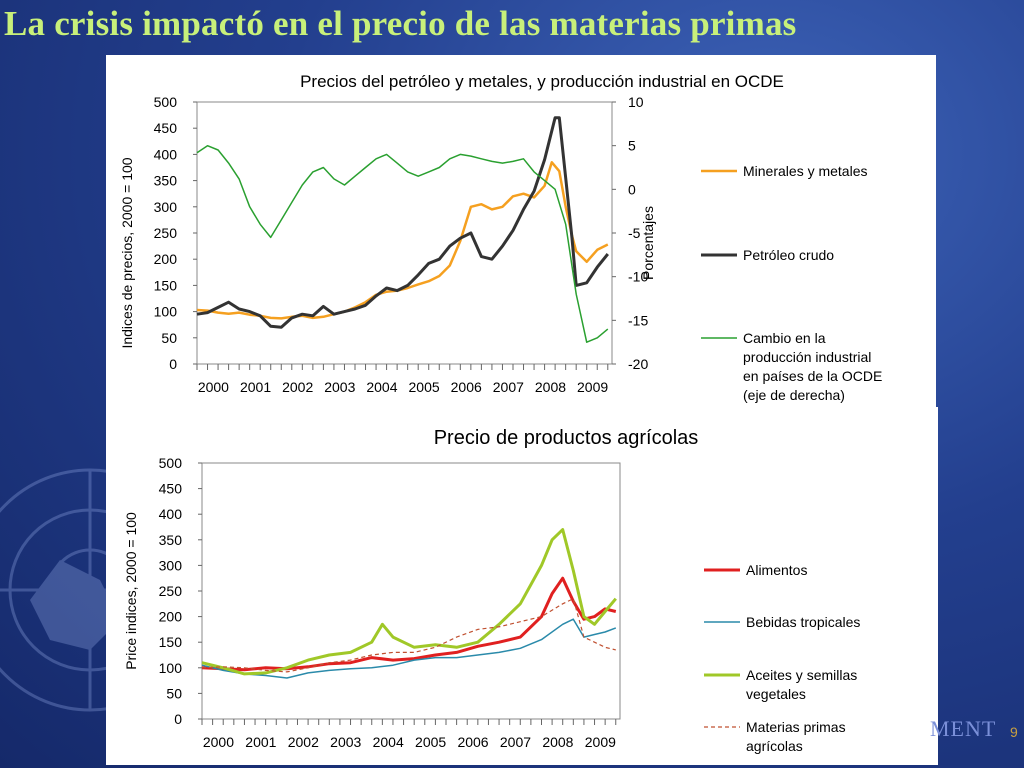 The height and width of the screenshot is (768, 1024). What do you see at coordinates (963, 728) in the screenshot?
I see `footer-text: MENT` at bounding box center [963, 728].